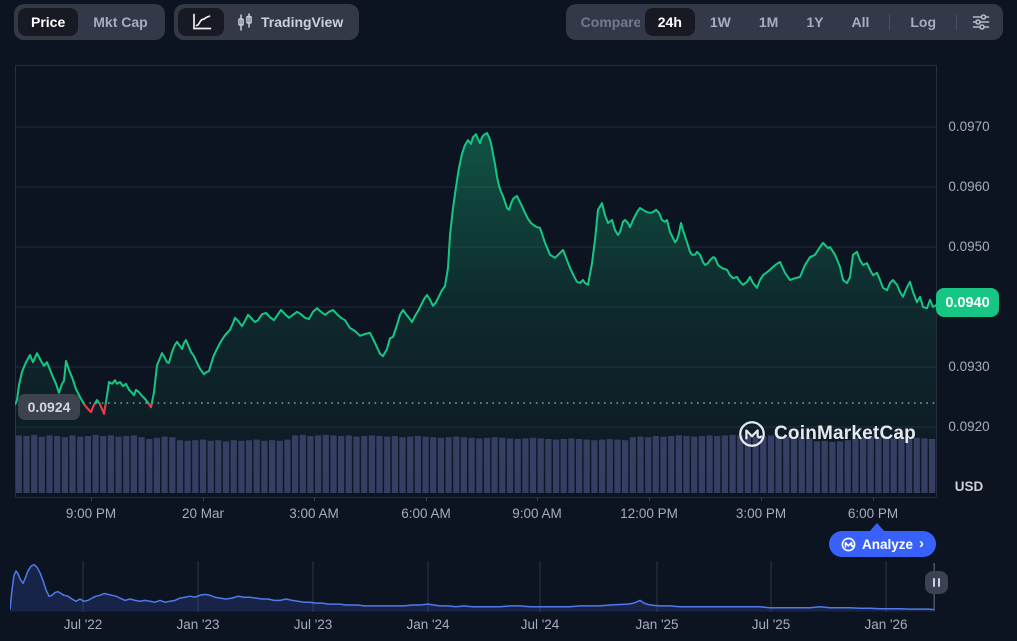  What do you see at coordinates (860, 22) in the screenshot?
I see `range-all: All` at bounding box center [860, 22].